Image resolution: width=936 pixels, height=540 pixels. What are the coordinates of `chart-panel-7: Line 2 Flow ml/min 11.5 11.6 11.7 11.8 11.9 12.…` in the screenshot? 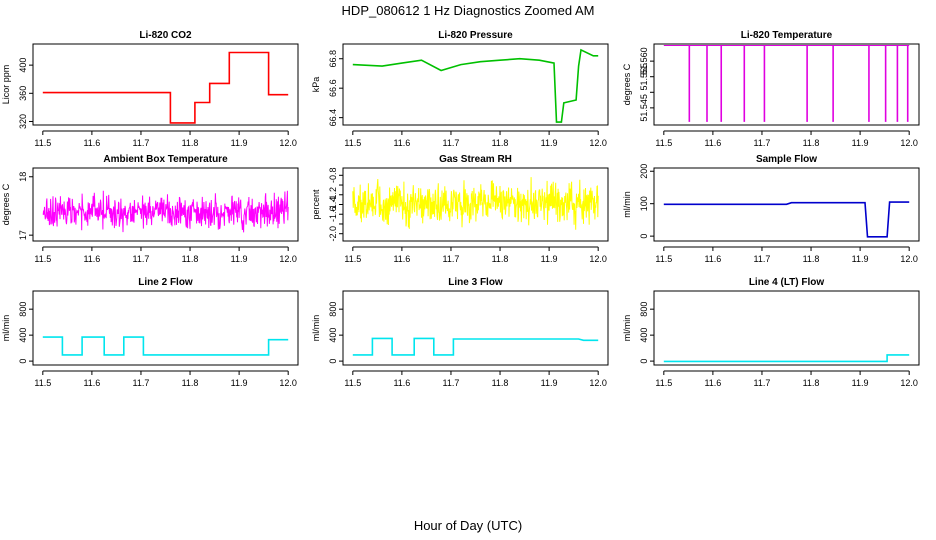 It's located at (150, 332).